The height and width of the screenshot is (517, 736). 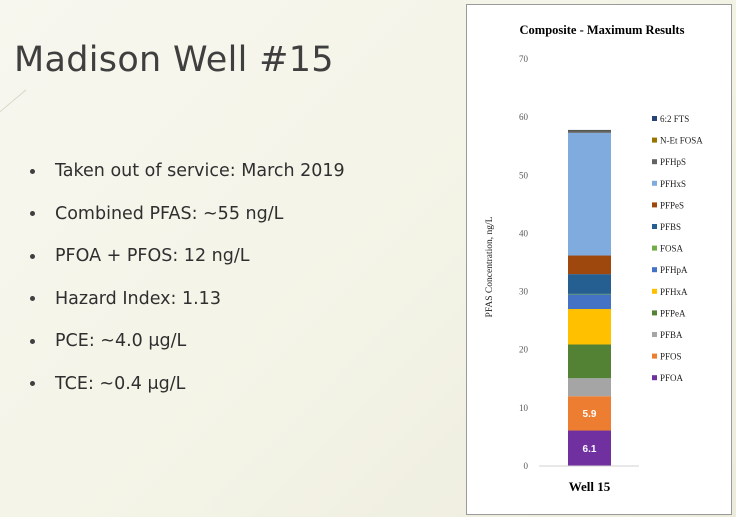 What do you see at coordinates (589, 284) in the screenshot?
I see `bar-segment-pfbs` at bounding box center [589, 284].